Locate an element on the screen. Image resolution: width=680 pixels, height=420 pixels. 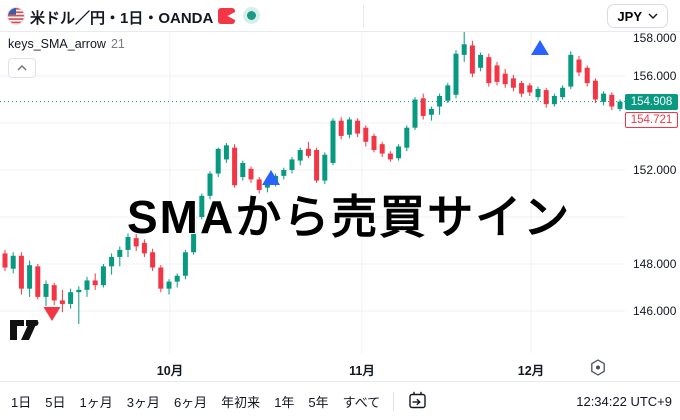
range-button-1: 1日 is located at coordinates (21, 401).